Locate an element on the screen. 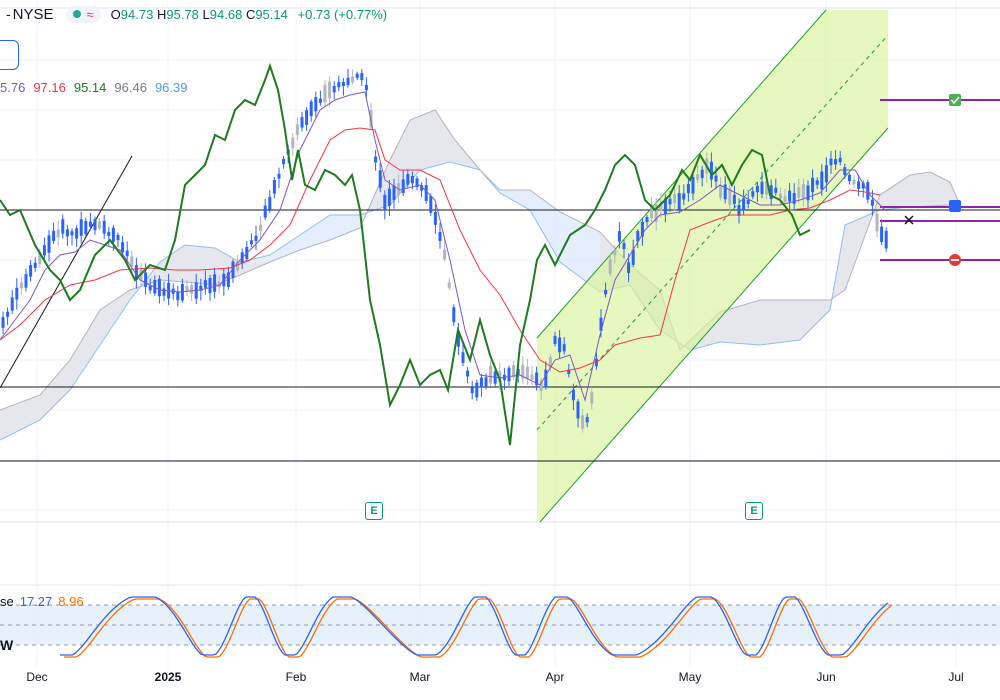  entry-marker-icon is located at coordinates (955, 206).